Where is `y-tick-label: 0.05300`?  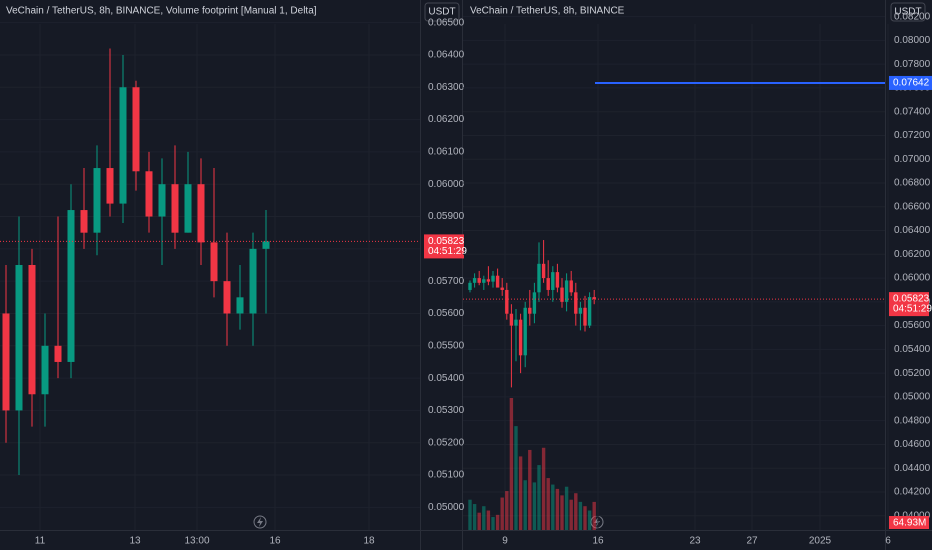
y-tick-label: 0.05300 is located at coordinates (446, 410).